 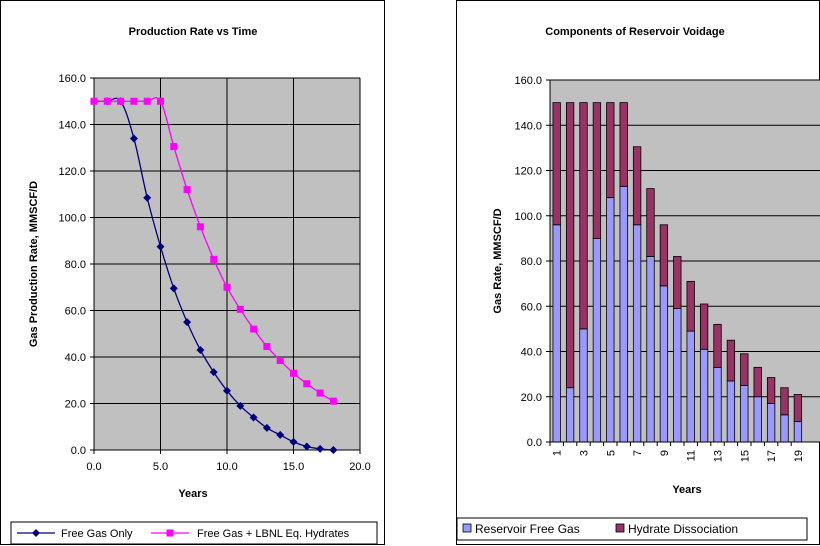 What do you see at coordinates (93, 467) in the screenshot?
I see `x-tick-label: 0.0` at bounding box center [93, 467].